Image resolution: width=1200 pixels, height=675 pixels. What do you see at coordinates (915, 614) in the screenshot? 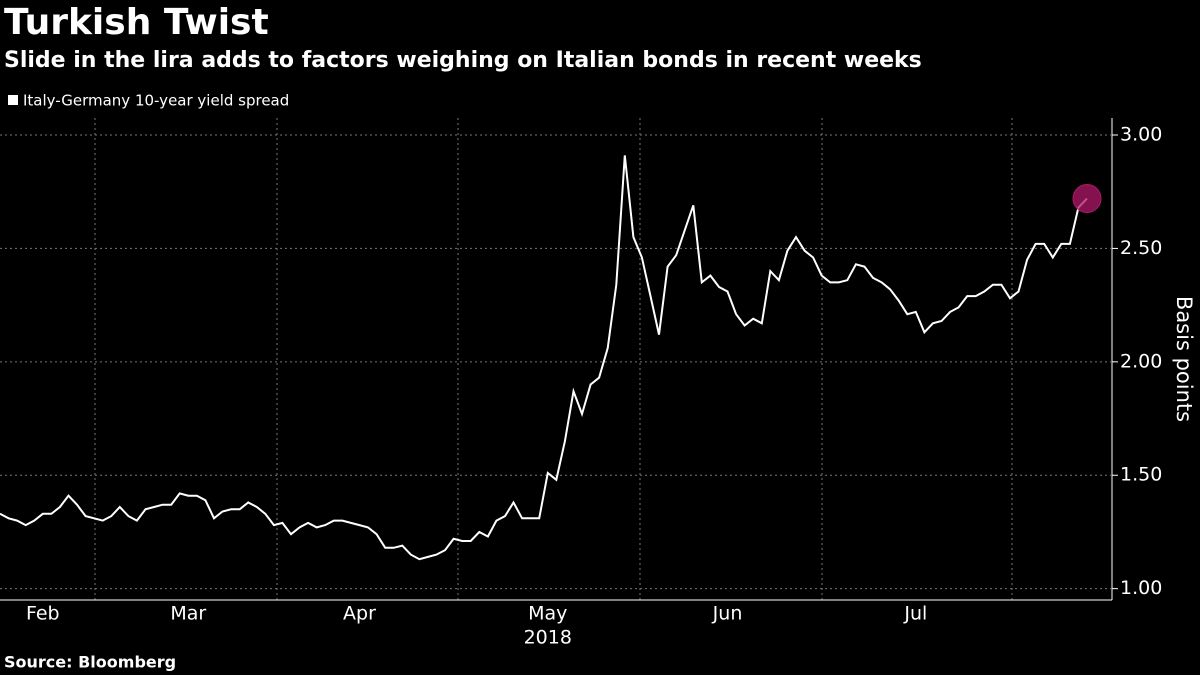
I see `x-tick-label: Jul` at bounding box center [915, 614].